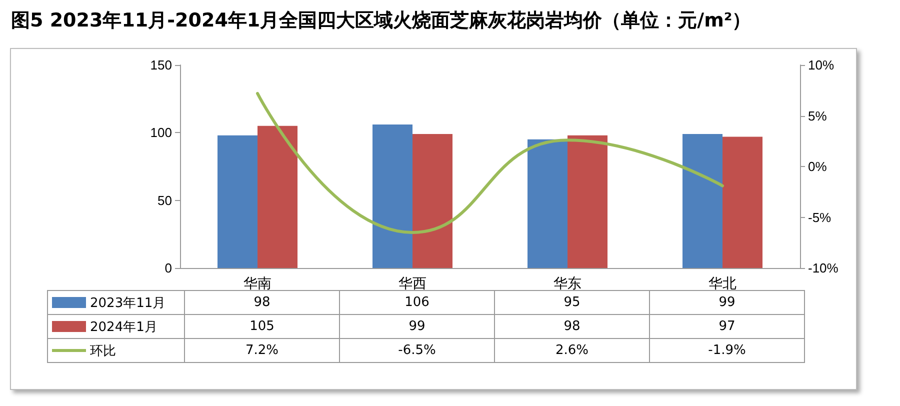 This screenshot has height=406, width=900. I want to click on chart-title: 图5 2023年11月-2024年1月全国四大区域火烧面芝麻灰花岗岩均价（单位：元/m²）, so click(381, 21).